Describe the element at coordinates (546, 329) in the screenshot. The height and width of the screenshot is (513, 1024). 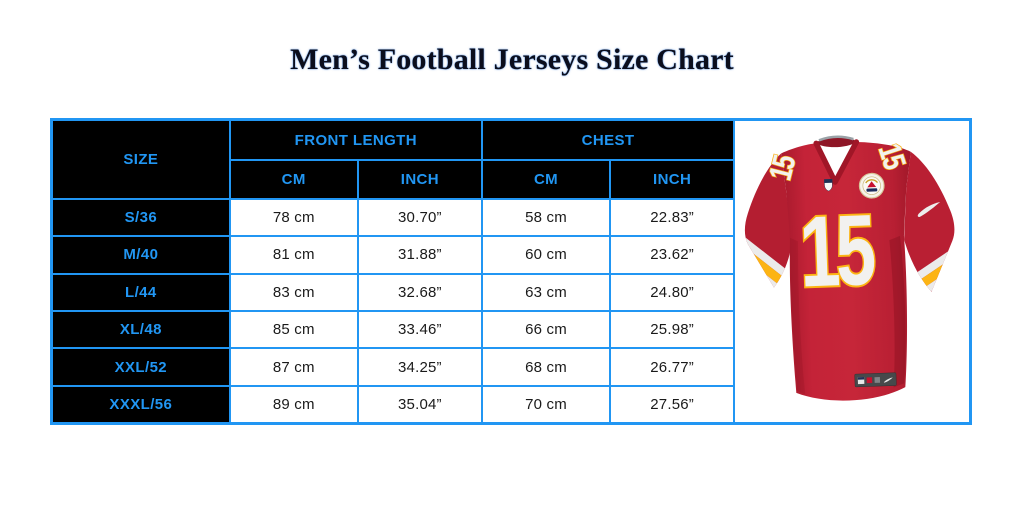
I see `chest-cm-cell: 66 cm` at that location.